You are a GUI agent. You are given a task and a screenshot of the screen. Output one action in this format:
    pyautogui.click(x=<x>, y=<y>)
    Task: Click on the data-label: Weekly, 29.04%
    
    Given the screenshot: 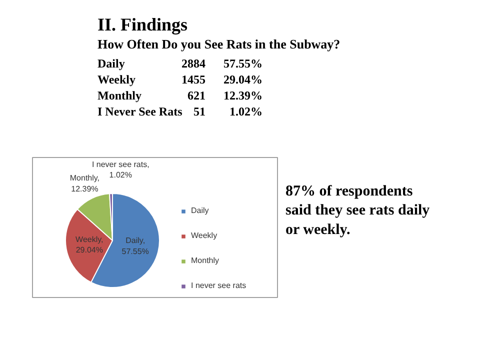 What is the action you would take?
    pyautogui.click(x=90, y=244)
    